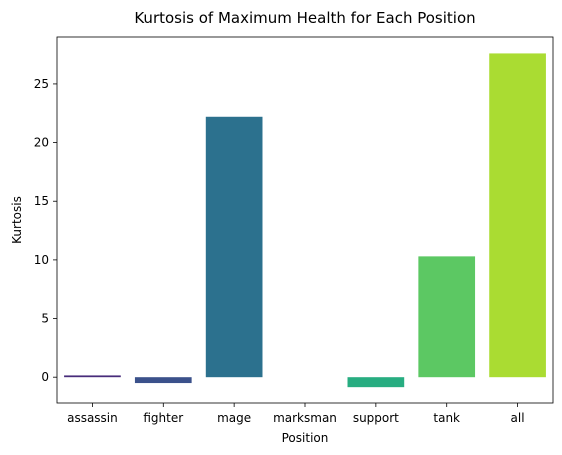 This screenshot has height=455, width=562. Describe the element at coordinates (17, 220) in the screenshot. I see `y-axis-label: Kurtosis` at that location.